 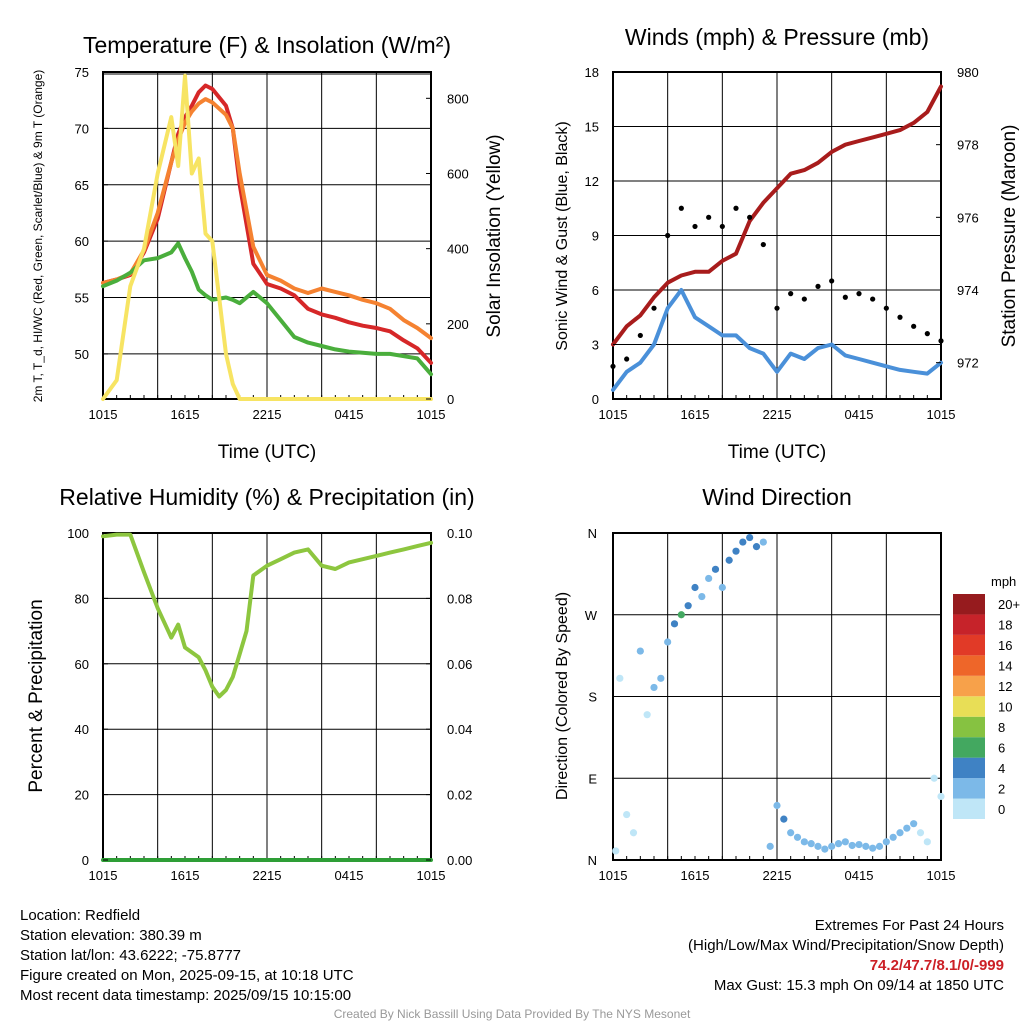 I want to click on y-tick-label: 3, so click(x=595, y=345).